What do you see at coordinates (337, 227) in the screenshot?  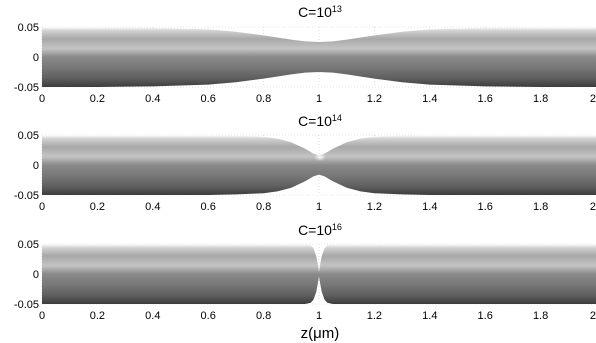 I see `panel-title-exponent: 16` at bounding box center [337, 227].